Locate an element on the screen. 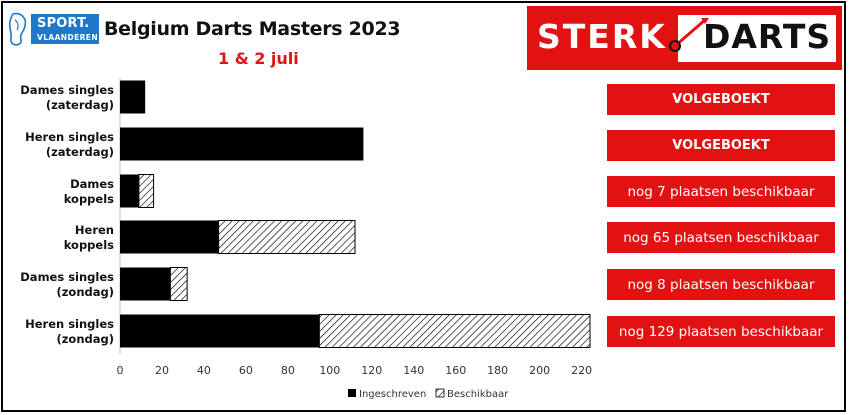 Image resolution: width=849 pixels, height=415 pixels. category-label: Heren singles (zondag) is located at coordinates (69, 331).